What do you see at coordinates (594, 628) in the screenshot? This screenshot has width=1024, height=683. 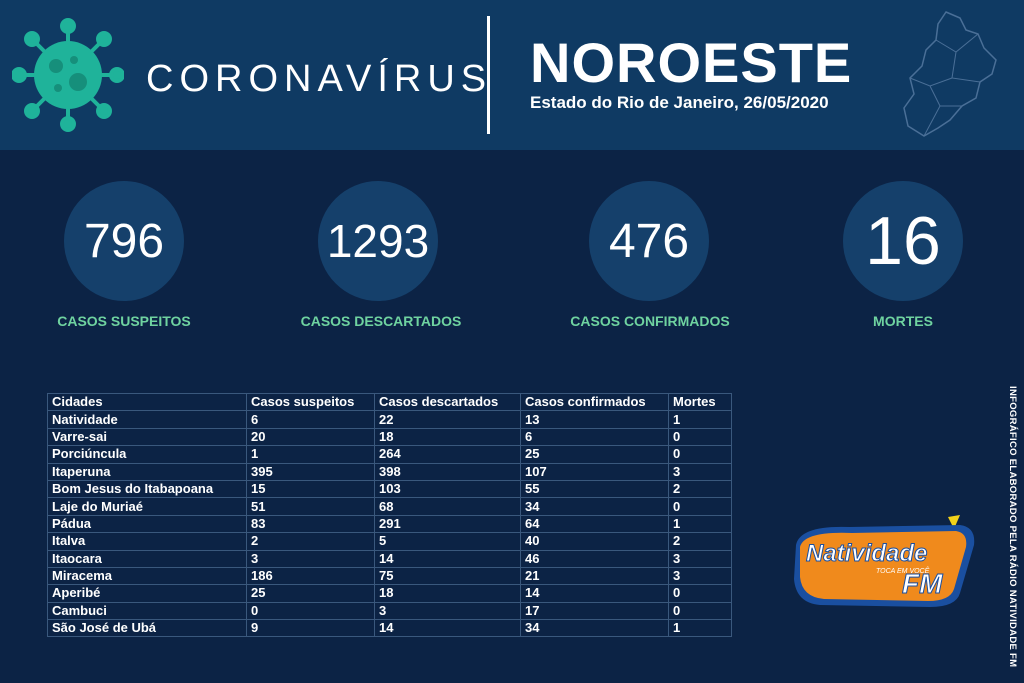 I see `table-cell: 34` at bounding box center [594, 628].